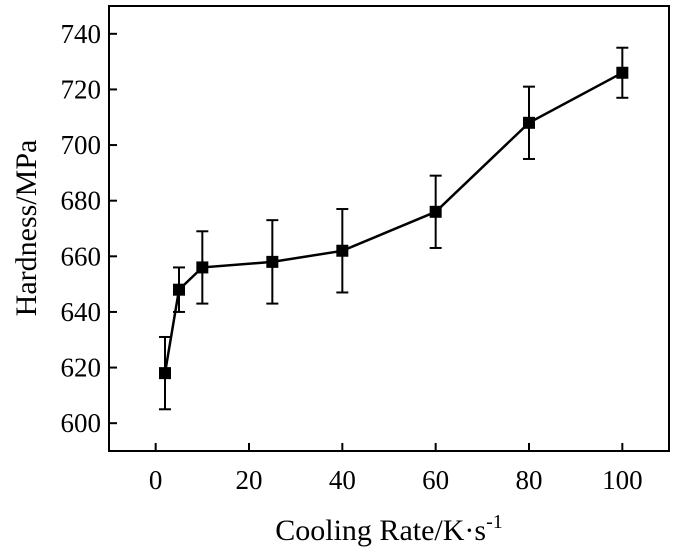 This screenshot has height=556, width=674. Describe the element at coordinates (81, 89) in the screenshot. I see `y-tick-label: 720` at that location.